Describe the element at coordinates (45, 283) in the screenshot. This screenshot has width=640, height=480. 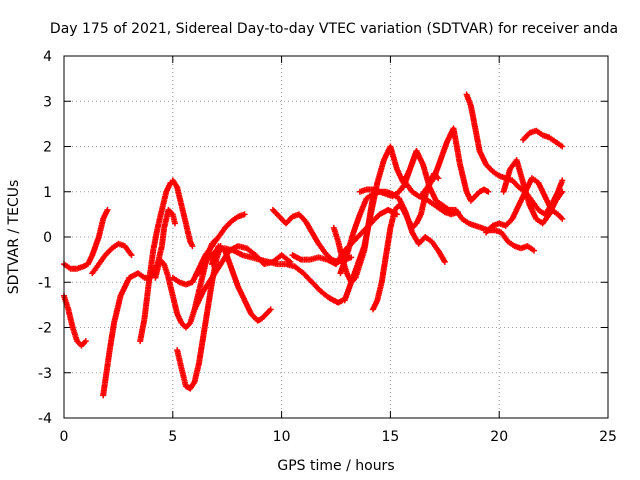
I see `y-tick-label: -1` at that location.